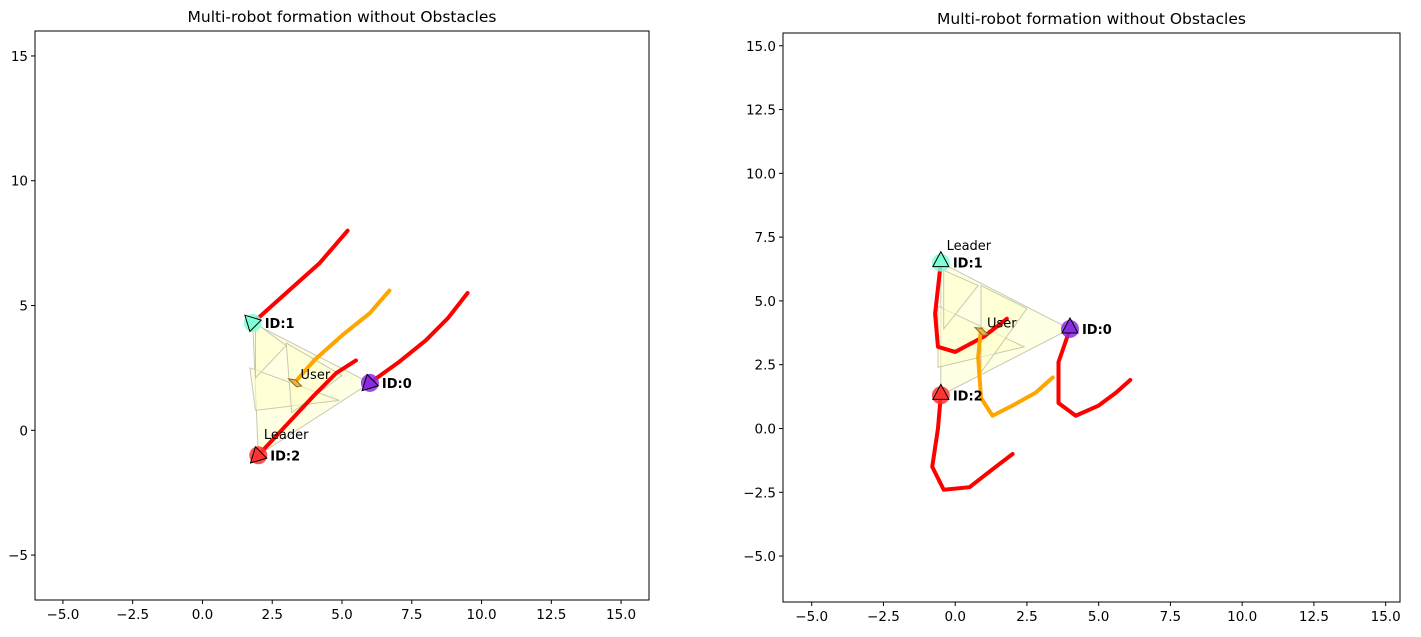 Image resolution: width=1421 pixels, height=637 pixels. I want to click on y-tick-label: −5, so click(18, 556).